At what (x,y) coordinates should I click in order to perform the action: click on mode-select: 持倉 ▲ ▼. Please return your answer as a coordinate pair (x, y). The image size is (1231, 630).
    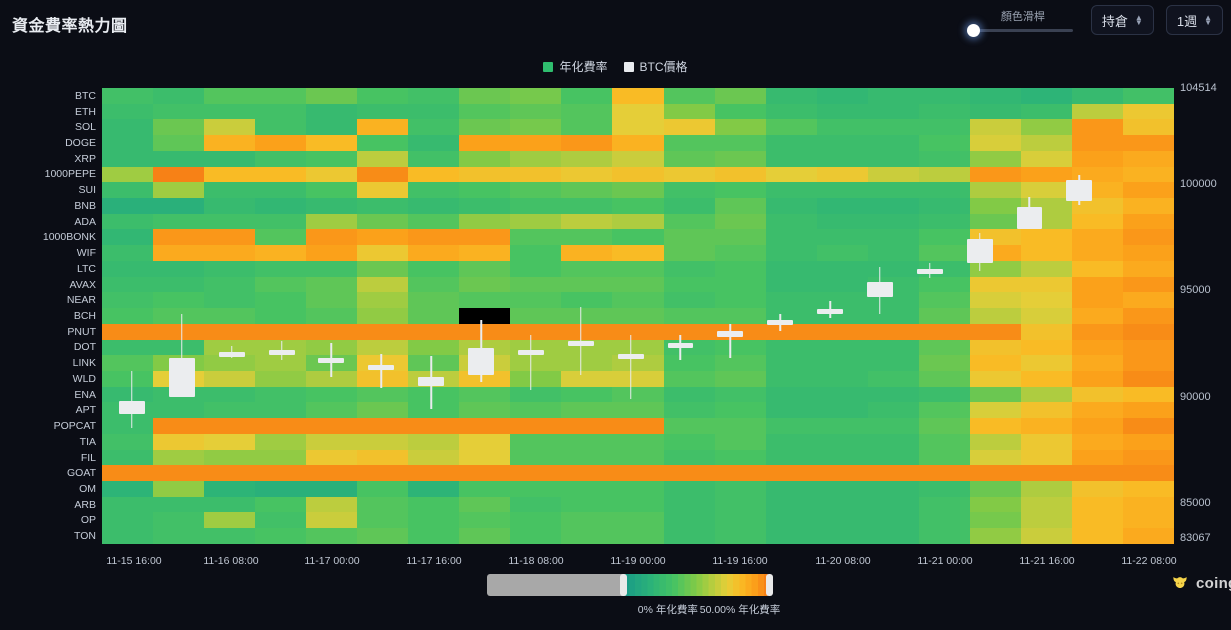
    Looking at the image, I should click on (1122, 20).